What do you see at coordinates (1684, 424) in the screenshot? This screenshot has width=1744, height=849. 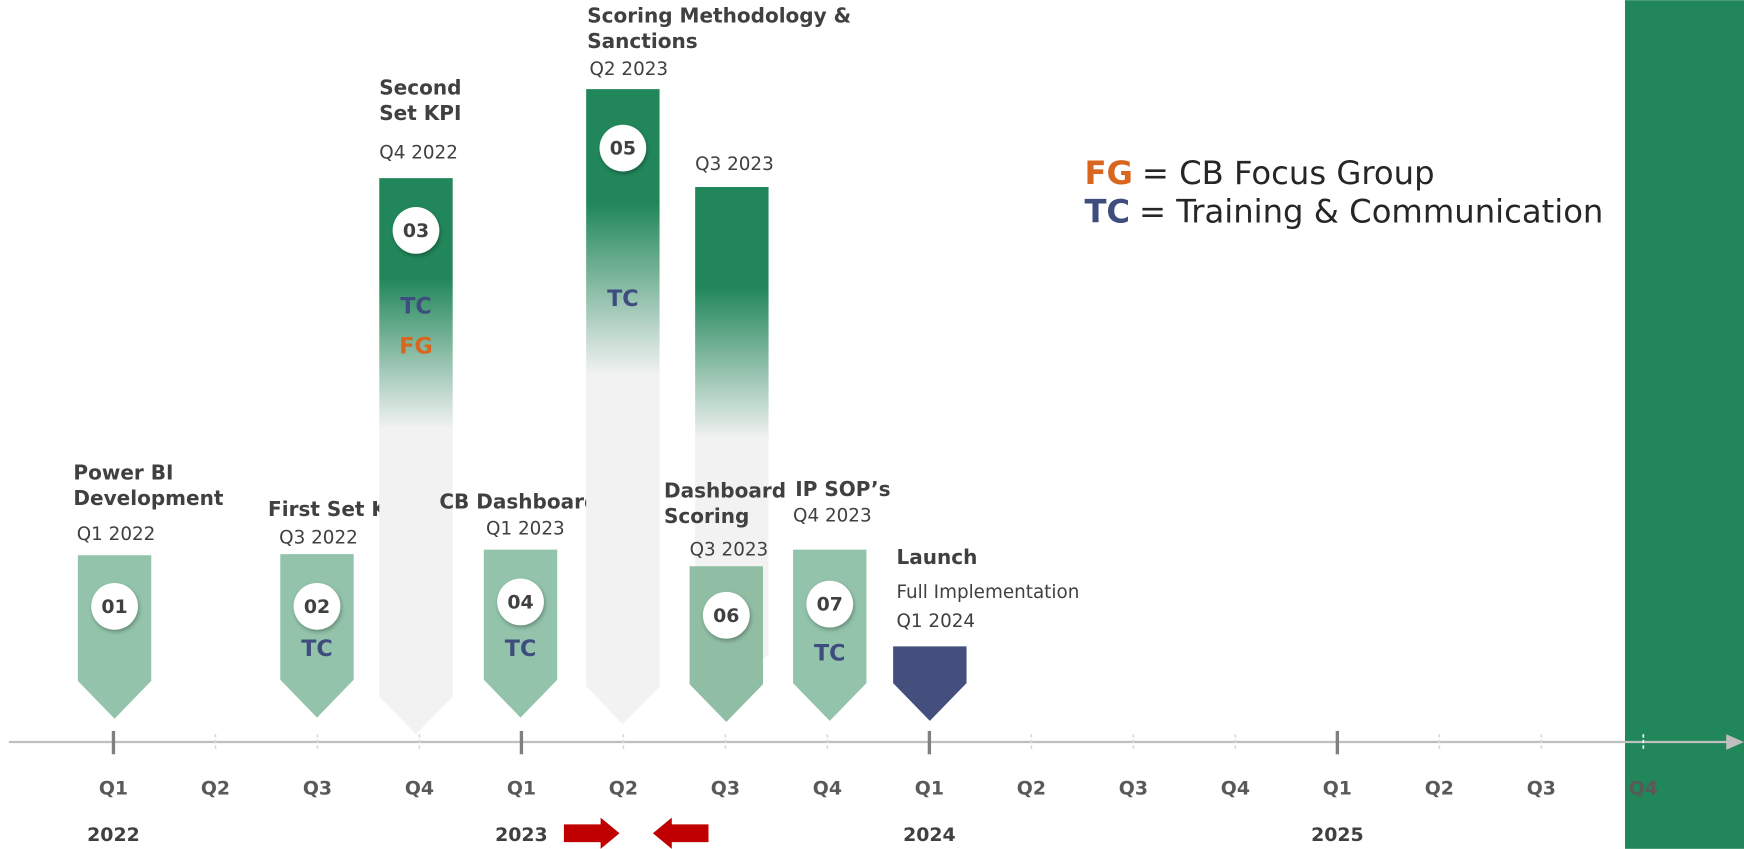 I see `highlight-band` at bounding box center [1684, 424].